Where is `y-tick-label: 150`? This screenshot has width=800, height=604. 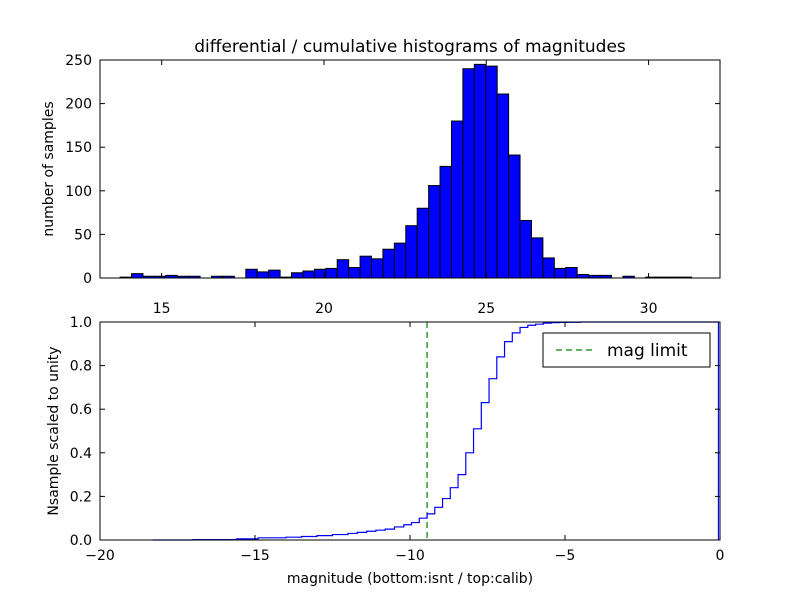 y-tick-label: 150 is located at coordinates (78, 148).